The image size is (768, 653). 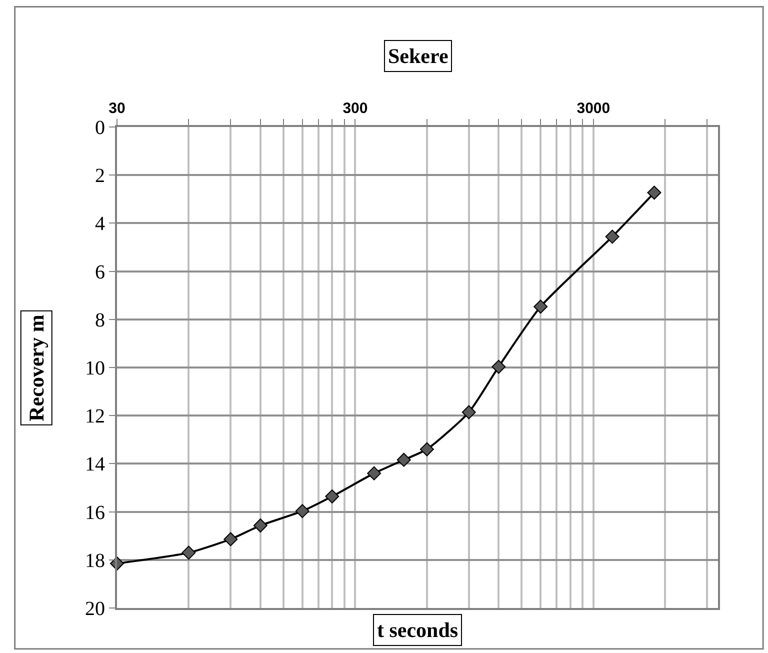 What do you see at coordinates (417, 630) in the screenshot?
I see `x-axis-title: t seconds` at bounding box center [417, 630].